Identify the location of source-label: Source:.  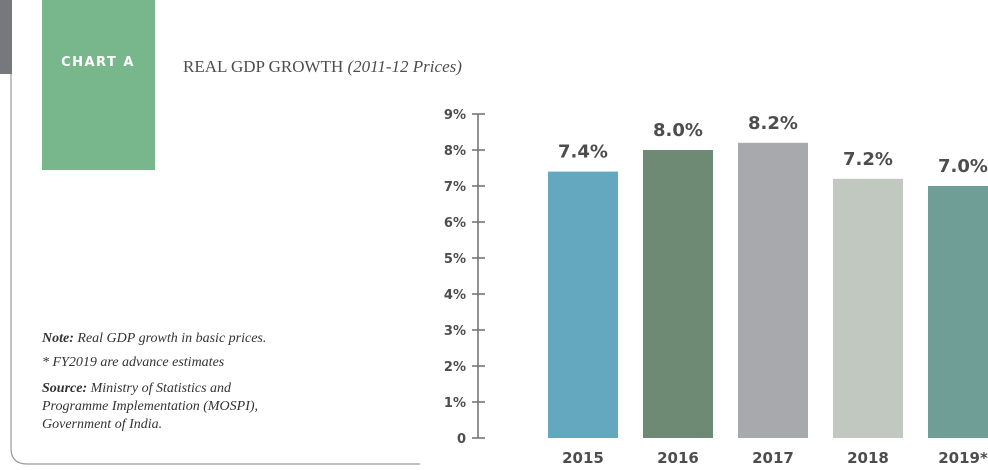
(64, 388).